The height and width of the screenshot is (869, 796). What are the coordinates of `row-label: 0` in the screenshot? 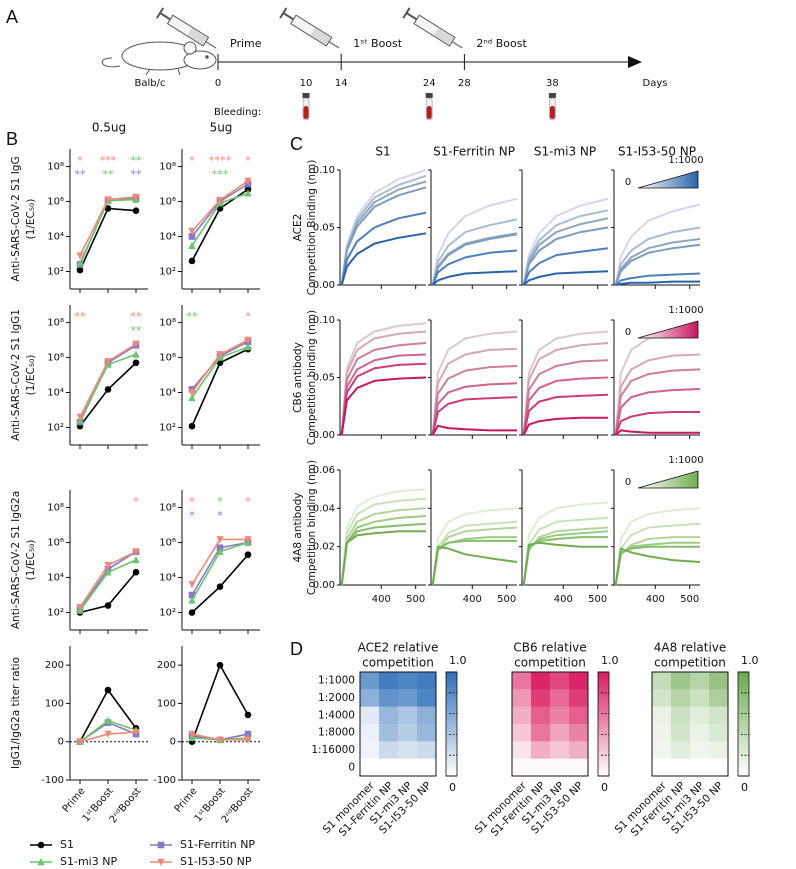 It's located at (351, 767).